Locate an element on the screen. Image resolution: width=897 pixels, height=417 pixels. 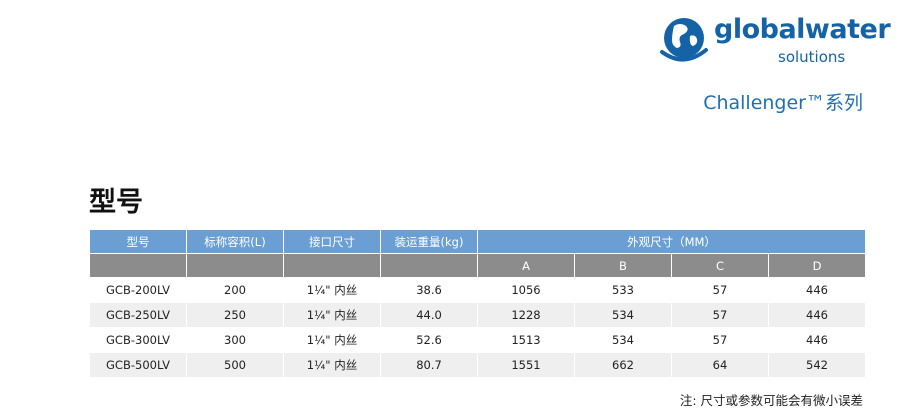
cell-capacity: 200 is located at coordinates (235, 290).